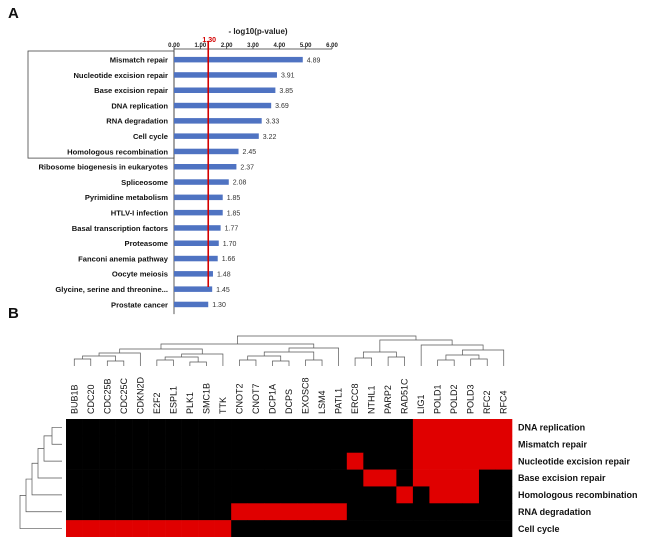 Image resolution: width=650 pixels, height=537 pixels. What do you see at coordinates (471, 399) in the screenshot?
I see `column-label: POLD3` at bounding box center [471, 399].